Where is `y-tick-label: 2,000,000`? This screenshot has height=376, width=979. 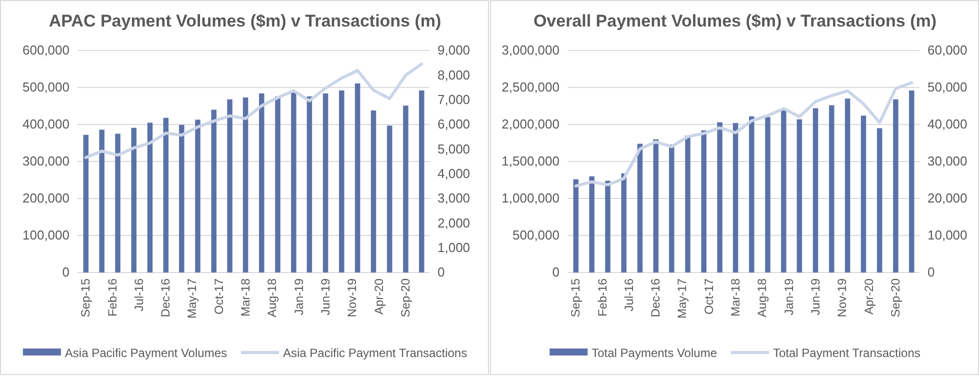
y-tick-label: 2,000,000 is located at coordinates (531, 124).